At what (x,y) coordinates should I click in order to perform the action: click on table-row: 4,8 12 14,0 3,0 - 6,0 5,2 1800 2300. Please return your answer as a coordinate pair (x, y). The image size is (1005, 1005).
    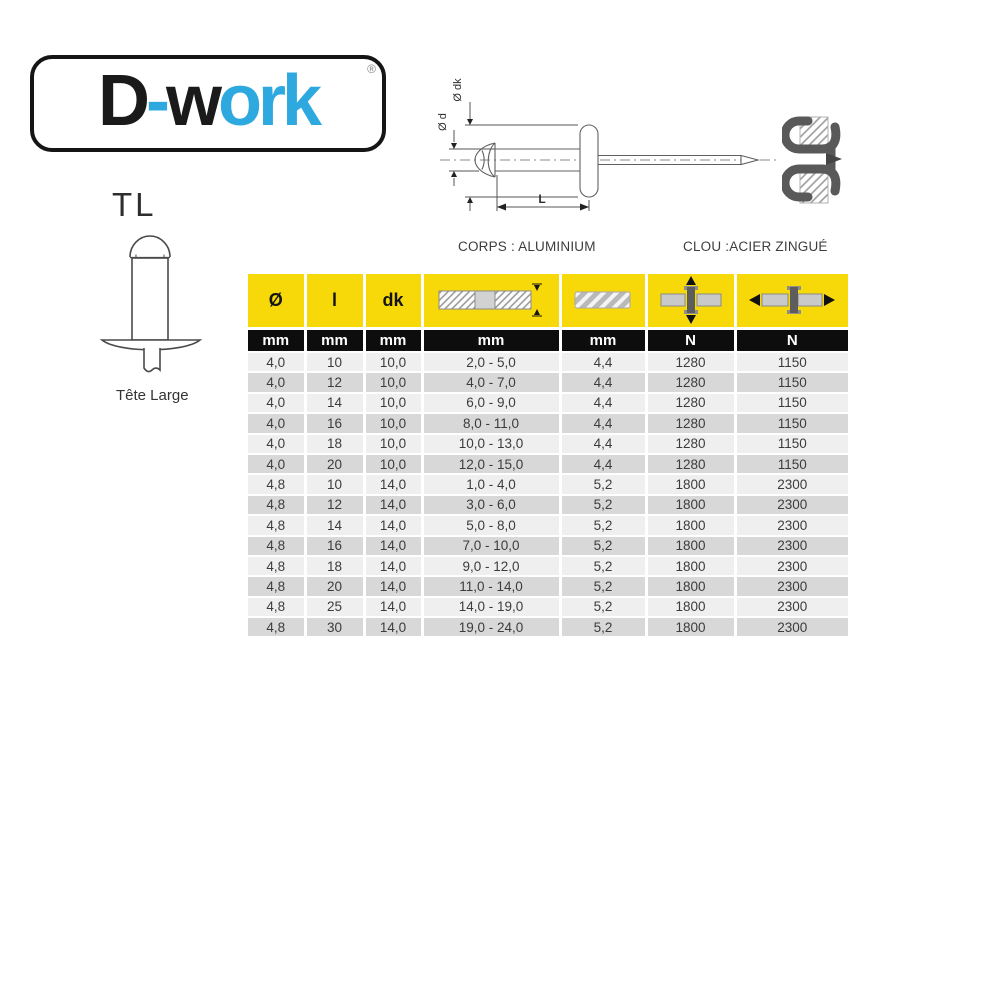
    Looking at the image, I should click on (548, 505).